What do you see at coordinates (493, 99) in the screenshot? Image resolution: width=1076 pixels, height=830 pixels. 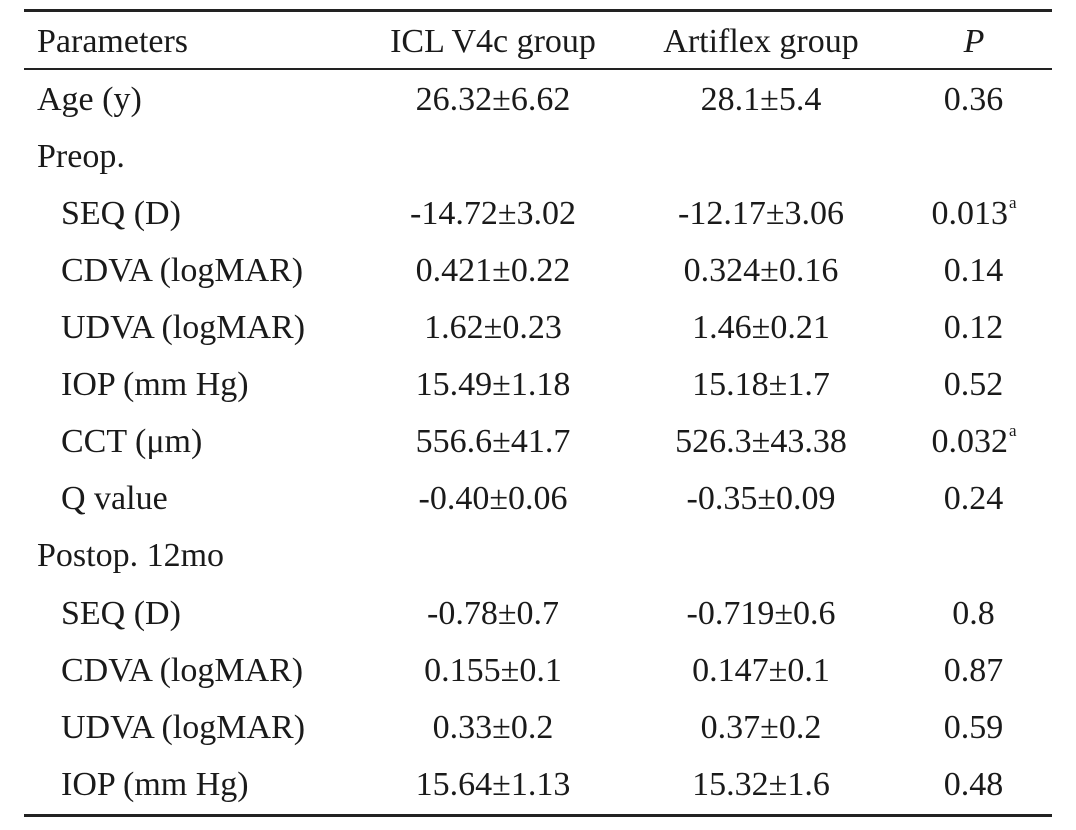 I see `row-icl-value: 26.32±6.62` at bounding box center [493, 99].